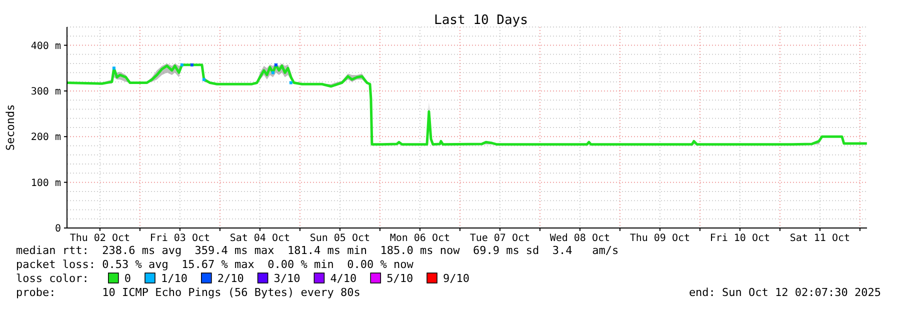  What do you see at coordinates (481, 20) in the screenshot?
I see `chart-title: Last 10 Days` at bounding box center [481, 20].